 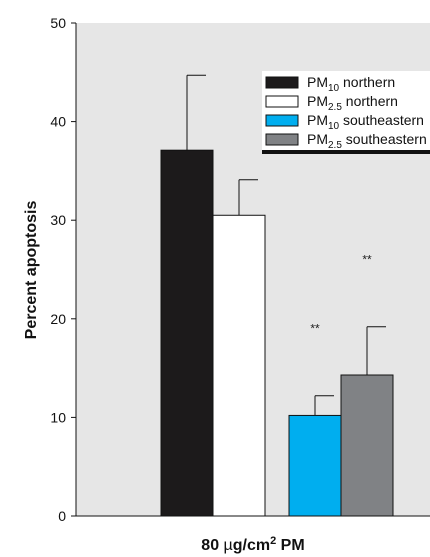 I want to click on y-tick-label: 40, so click(x=58, y=122).